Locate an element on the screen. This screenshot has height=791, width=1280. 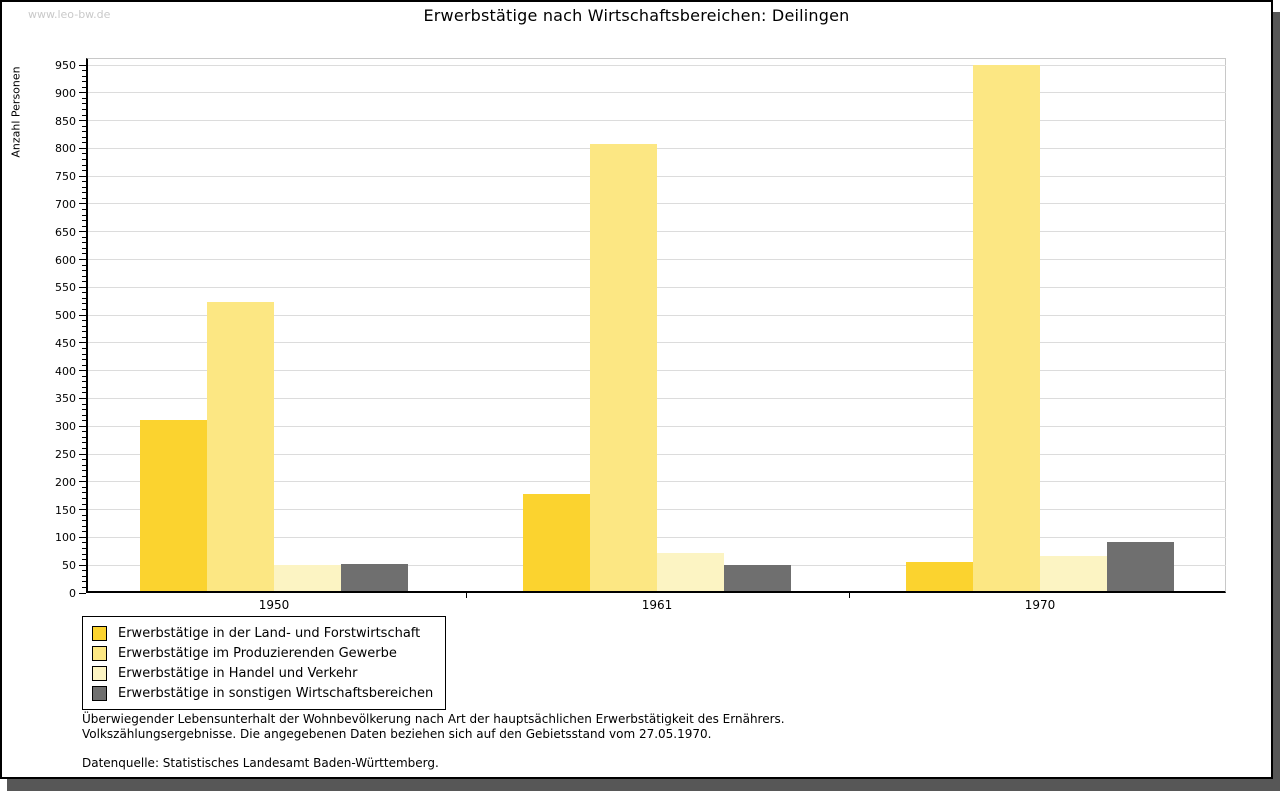
legend-item: Erwerbstätige in Handel und Verkehr is located at coordinates (262, 673).